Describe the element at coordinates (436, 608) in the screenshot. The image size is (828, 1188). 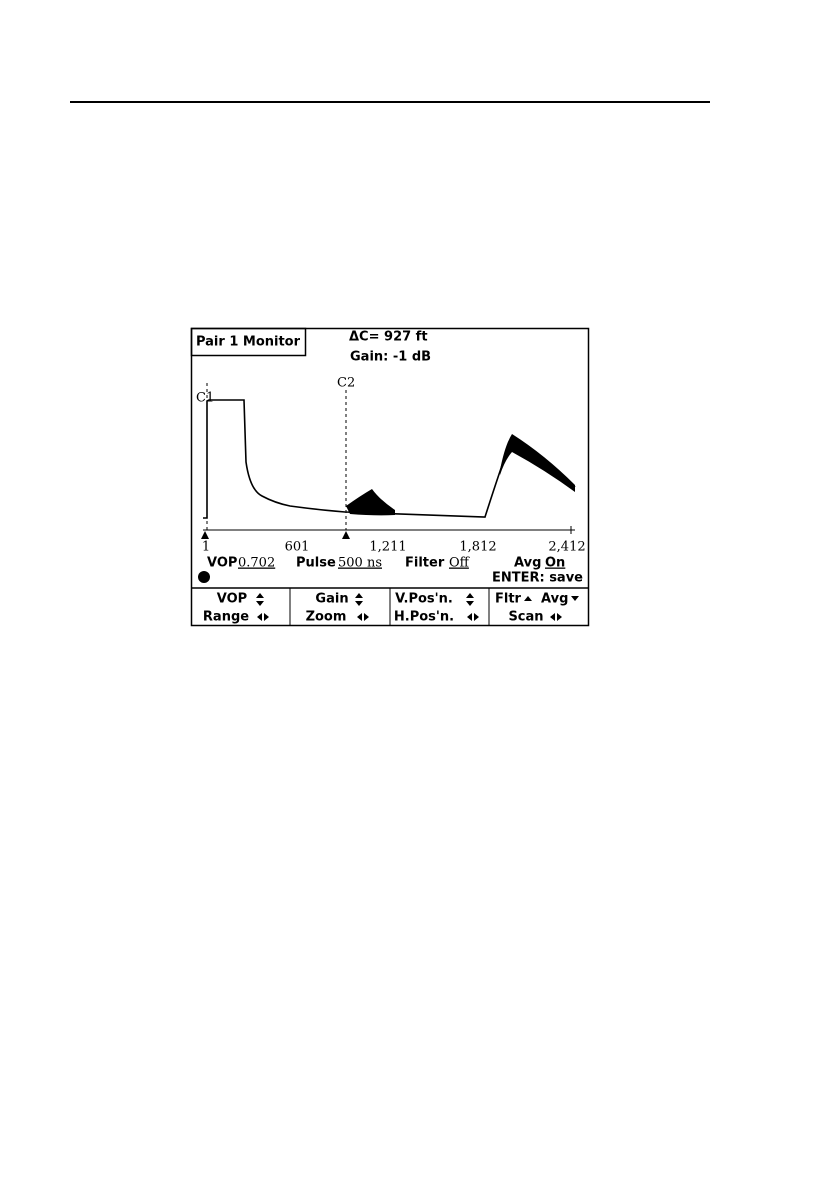
I see `softkey: V.Pos'n. H.Pos'n.` at that location.